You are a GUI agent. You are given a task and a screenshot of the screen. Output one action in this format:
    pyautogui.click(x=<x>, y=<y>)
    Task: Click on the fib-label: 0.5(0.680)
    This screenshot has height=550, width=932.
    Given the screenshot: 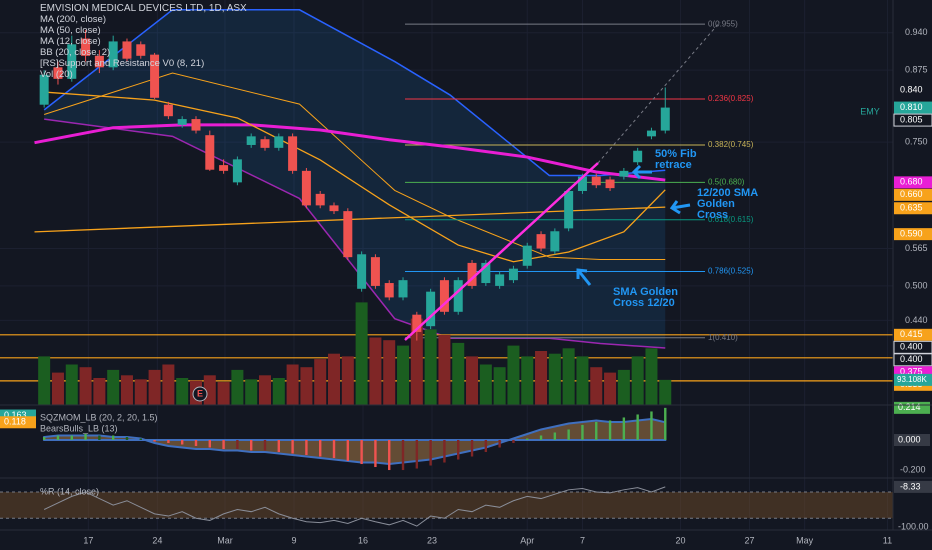 What is the action you would take?
    pyautogui.click(x=726, y=181)
    